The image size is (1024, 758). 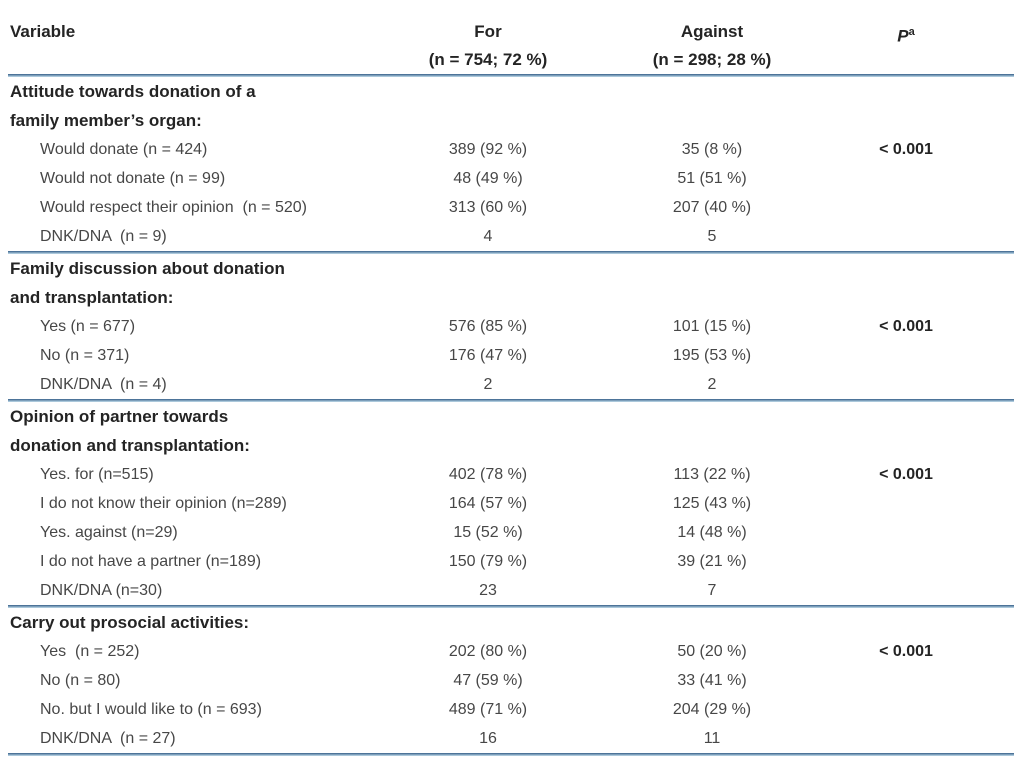 What do you see at coordinates (163, 503) in the screenshot?
I see `row-label: I do not know their opinion (n=289)` at bounding box center [163, 503].